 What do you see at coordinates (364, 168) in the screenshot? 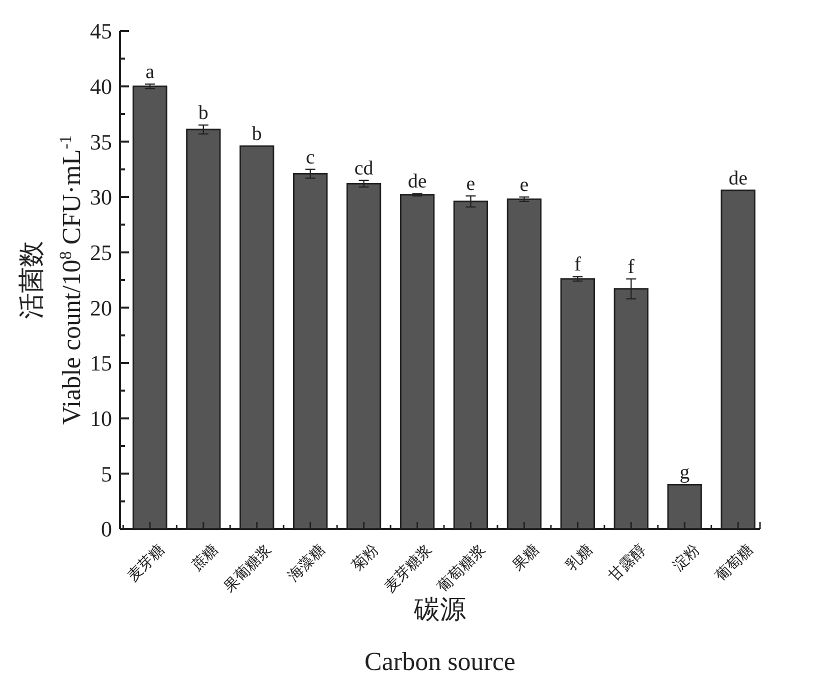
I see `annotation: cd` at bounding box center [364, 168].